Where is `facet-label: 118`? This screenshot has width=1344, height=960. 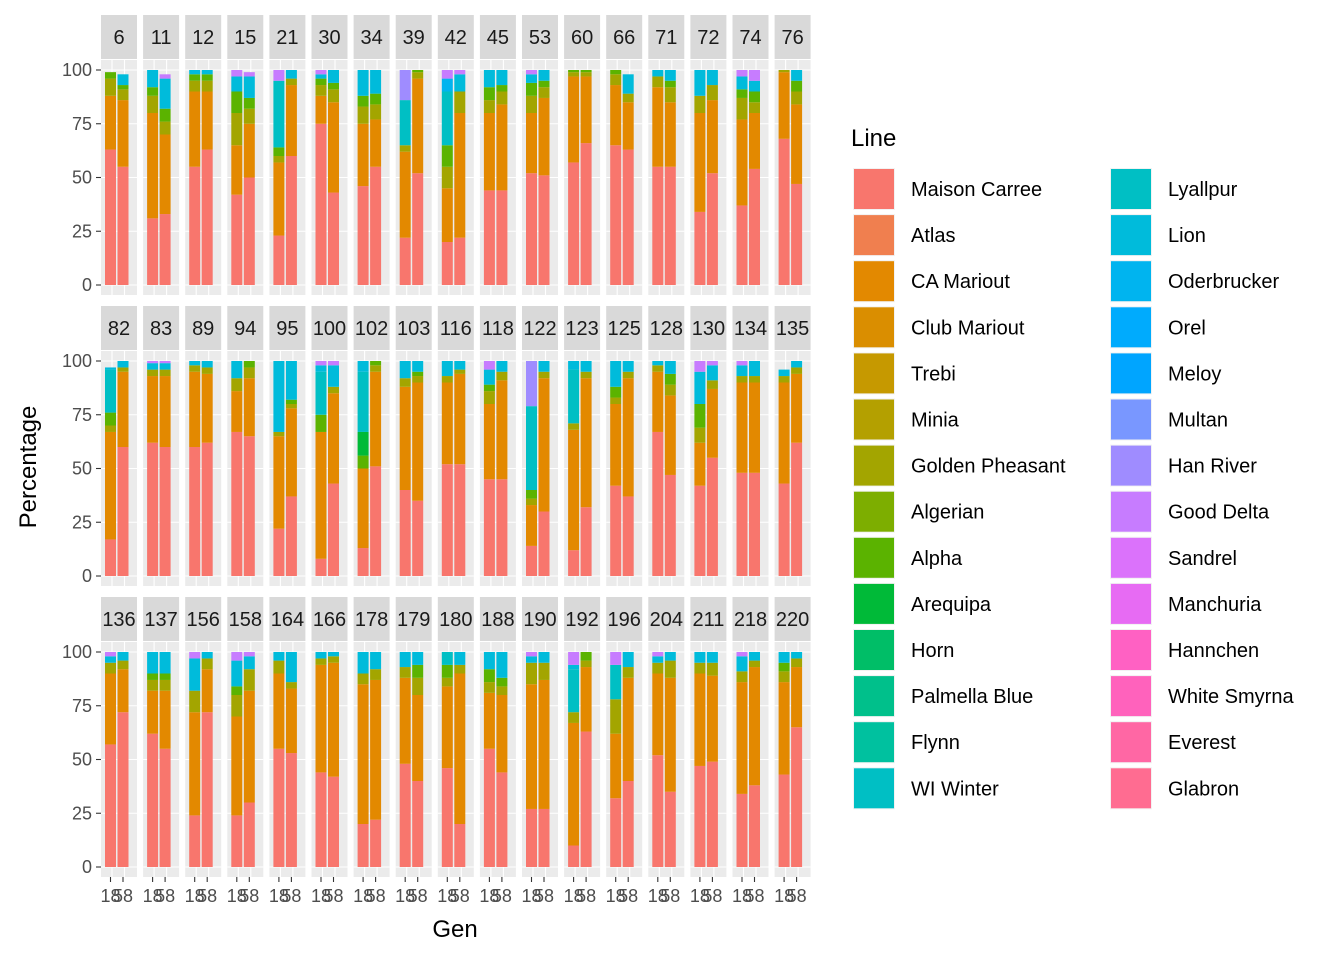
facet-label: 118 is located at coordinates (498, 329).